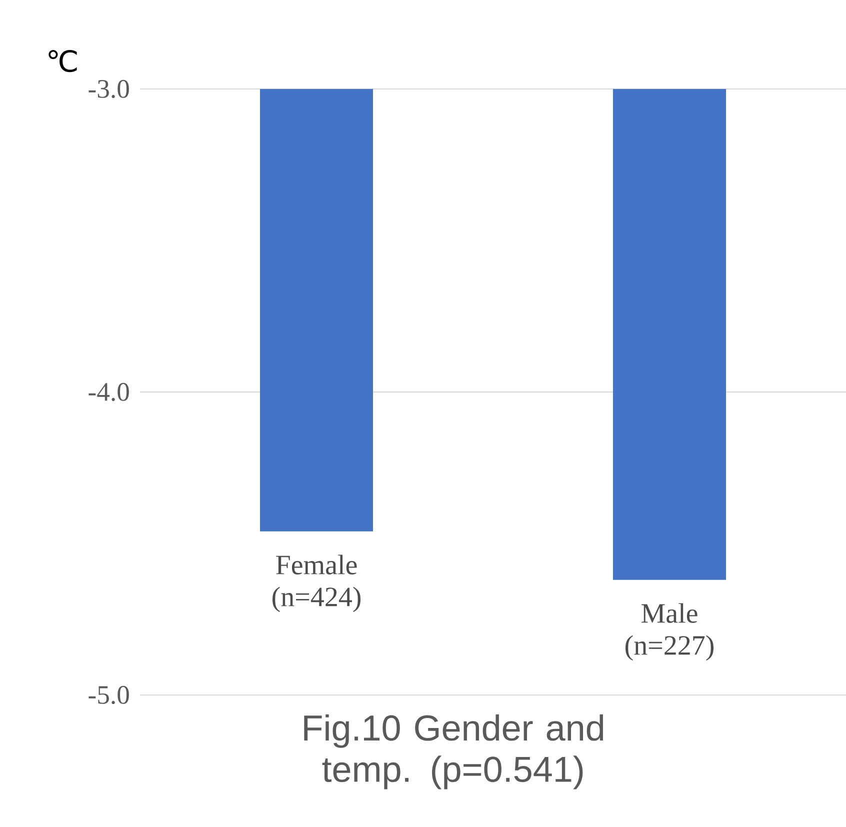 This screenshot has height=827, width=846. What do you see at coordinates (62, 61) in the screenshot?
I see `y-axis-title: ℃` at bounding box center [62, 61].